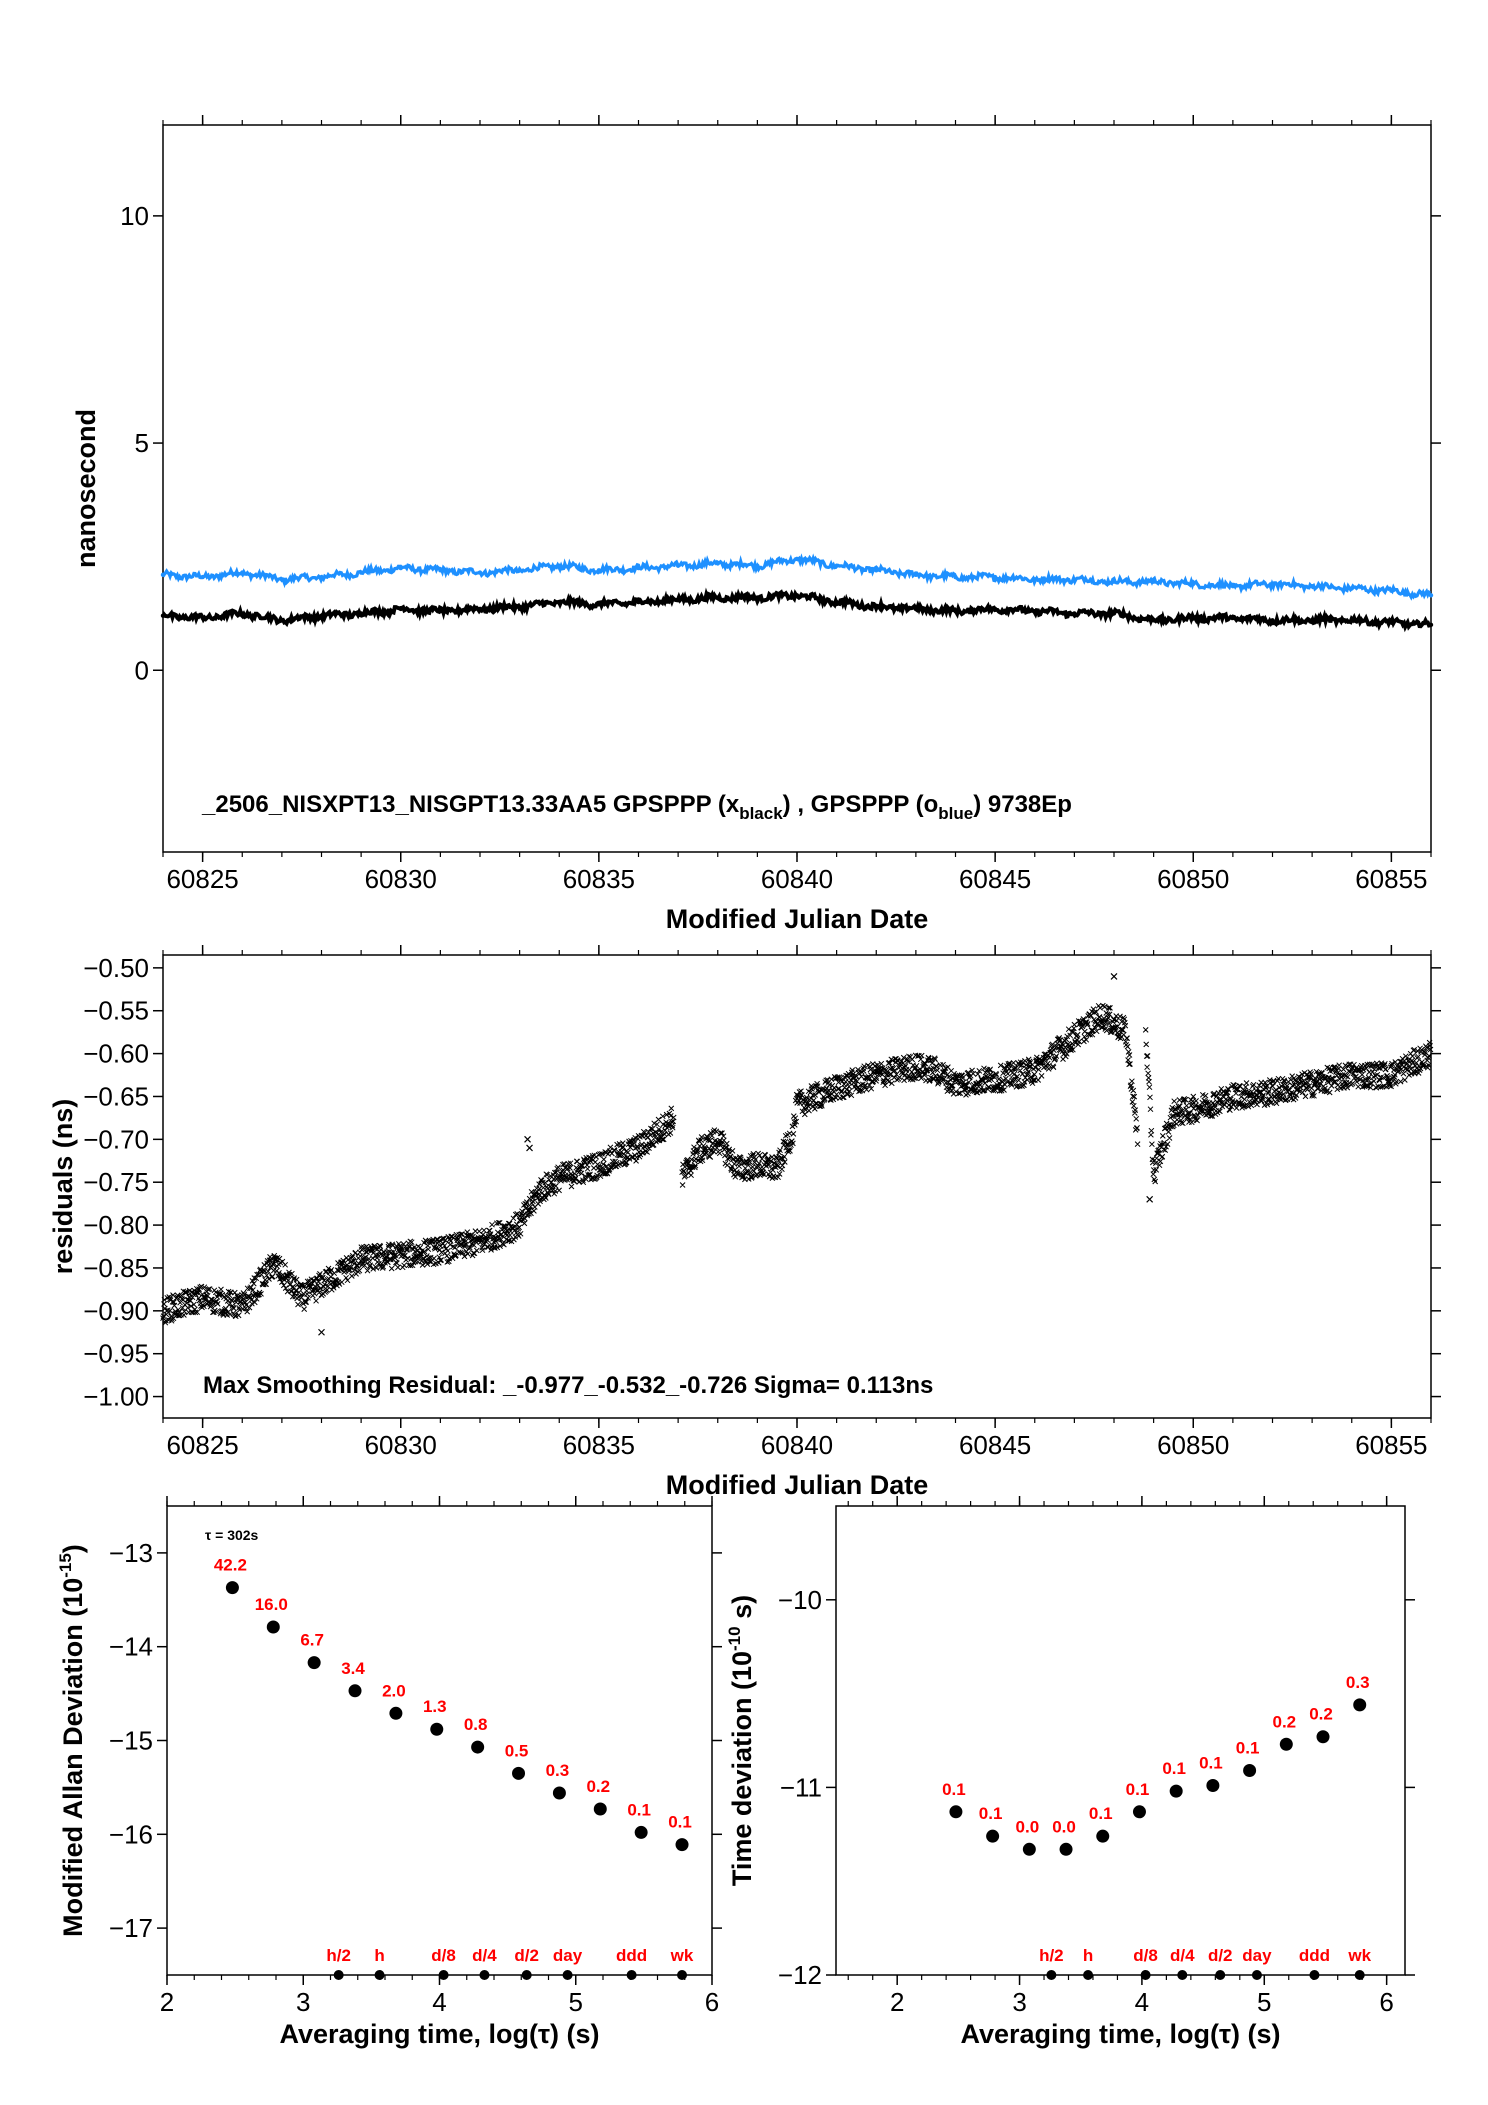 The height and width of the screenshot is (2105, 1488). What do you see at coordinates (72, 1740) in the screenshot?
I see `y-axis-title: Modified Allan Deviation (10-15)` at bounding box center [72, 1740].